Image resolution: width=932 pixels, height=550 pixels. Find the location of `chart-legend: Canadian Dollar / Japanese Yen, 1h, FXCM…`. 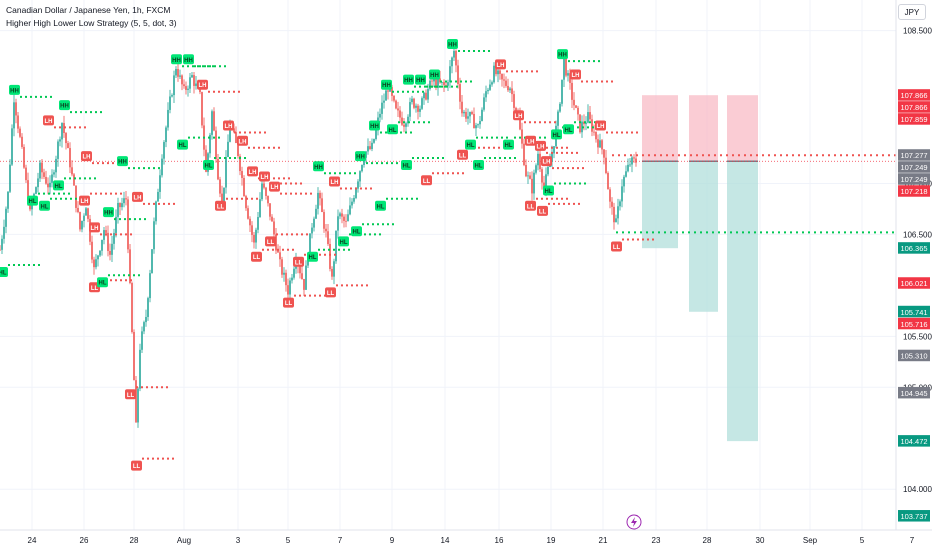

chart-legend: Canadian Dollar / Japanese Yen, 1h, FXCM… is located at coordinates (91, 17).